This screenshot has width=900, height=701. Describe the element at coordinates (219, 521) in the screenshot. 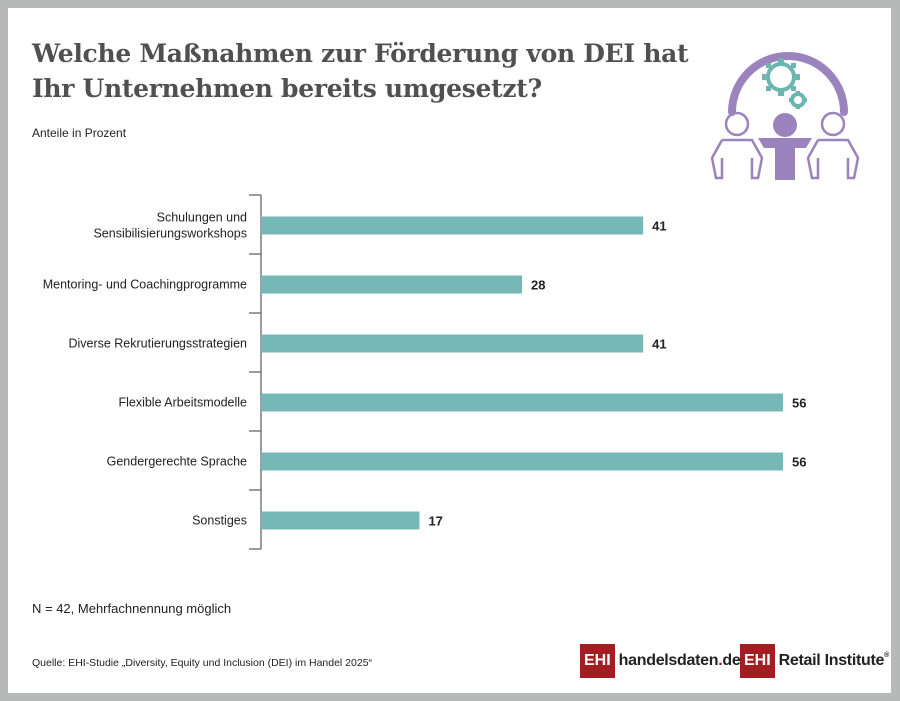

I see `category-label: Sonstiges` at that location.